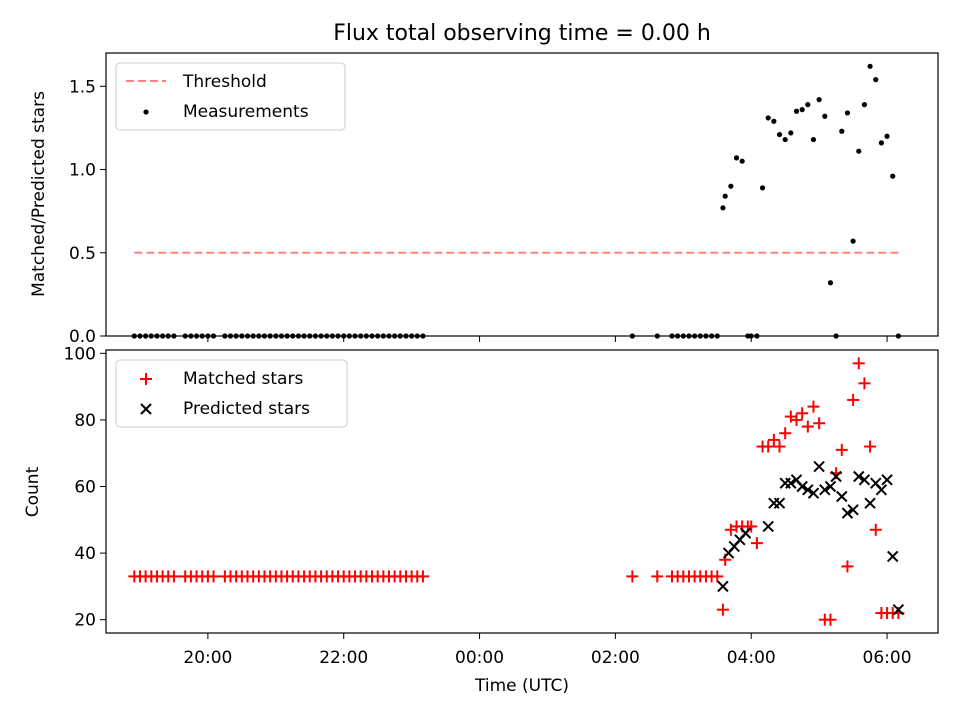 This screenshot has height=720, width=960. What do you see at coordinates (246, 112) in the screenshot?
I see `legend-measurements-label: Measurements` at bounding box center [246, 112].